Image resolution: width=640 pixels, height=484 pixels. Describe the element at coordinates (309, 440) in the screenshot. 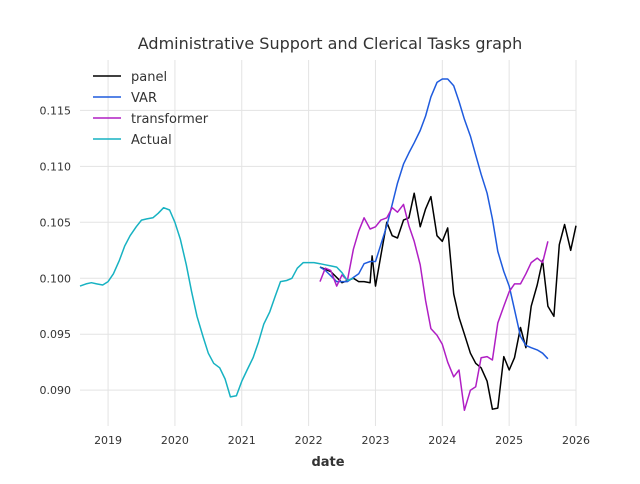

I see `x-tick-label: 2022` at that location.